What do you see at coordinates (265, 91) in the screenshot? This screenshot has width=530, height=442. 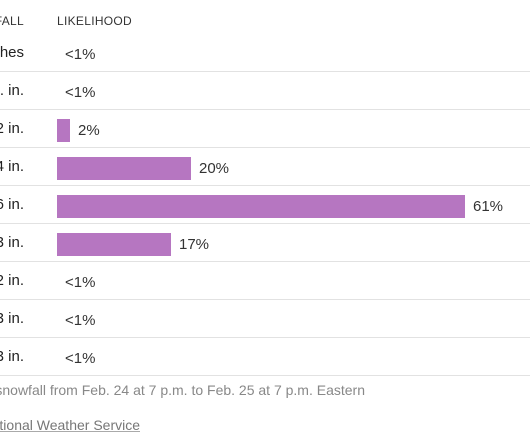 I see `chart-row: . in. <1%` at bounding box center [265, 91].